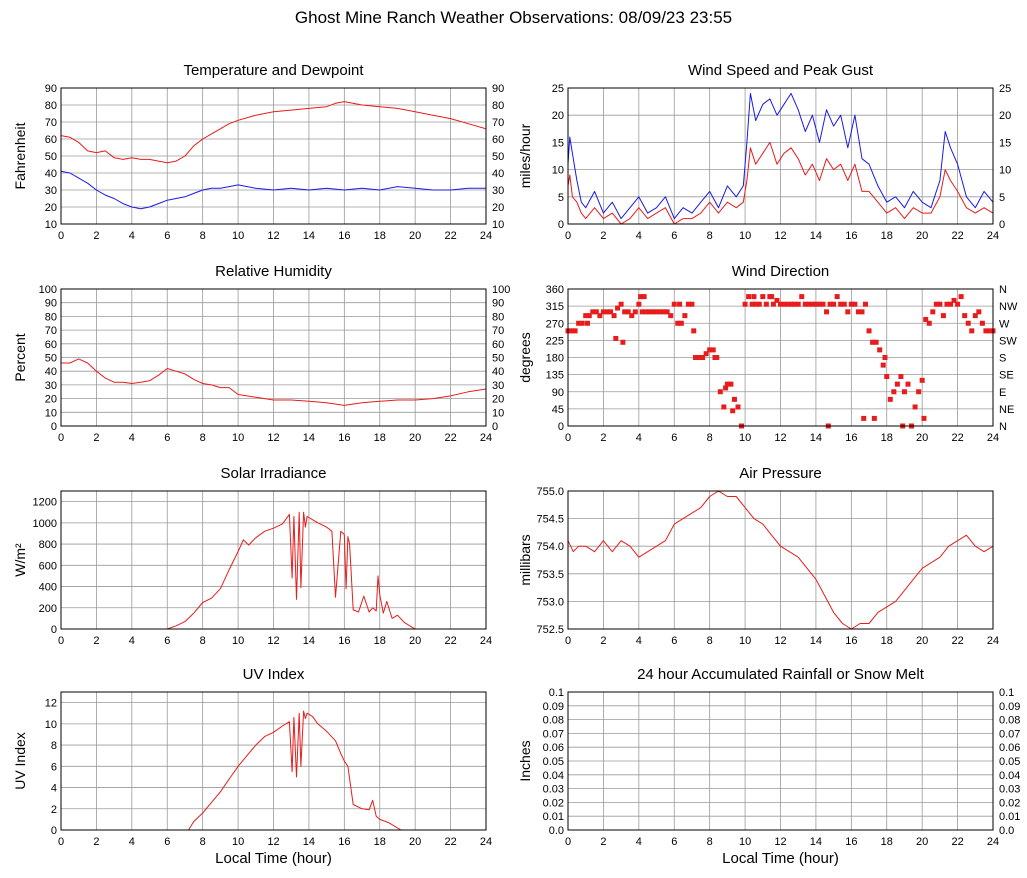 The width and height of the screenshot is (1027, 878). I want to click on right-tick-label: 20, so click(498, 400).